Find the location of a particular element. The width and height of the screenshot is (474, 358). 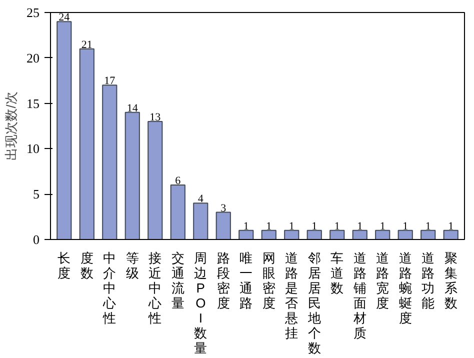

x-tick-label: 道路蜿蜒度 is located at coordinates (405, 288).